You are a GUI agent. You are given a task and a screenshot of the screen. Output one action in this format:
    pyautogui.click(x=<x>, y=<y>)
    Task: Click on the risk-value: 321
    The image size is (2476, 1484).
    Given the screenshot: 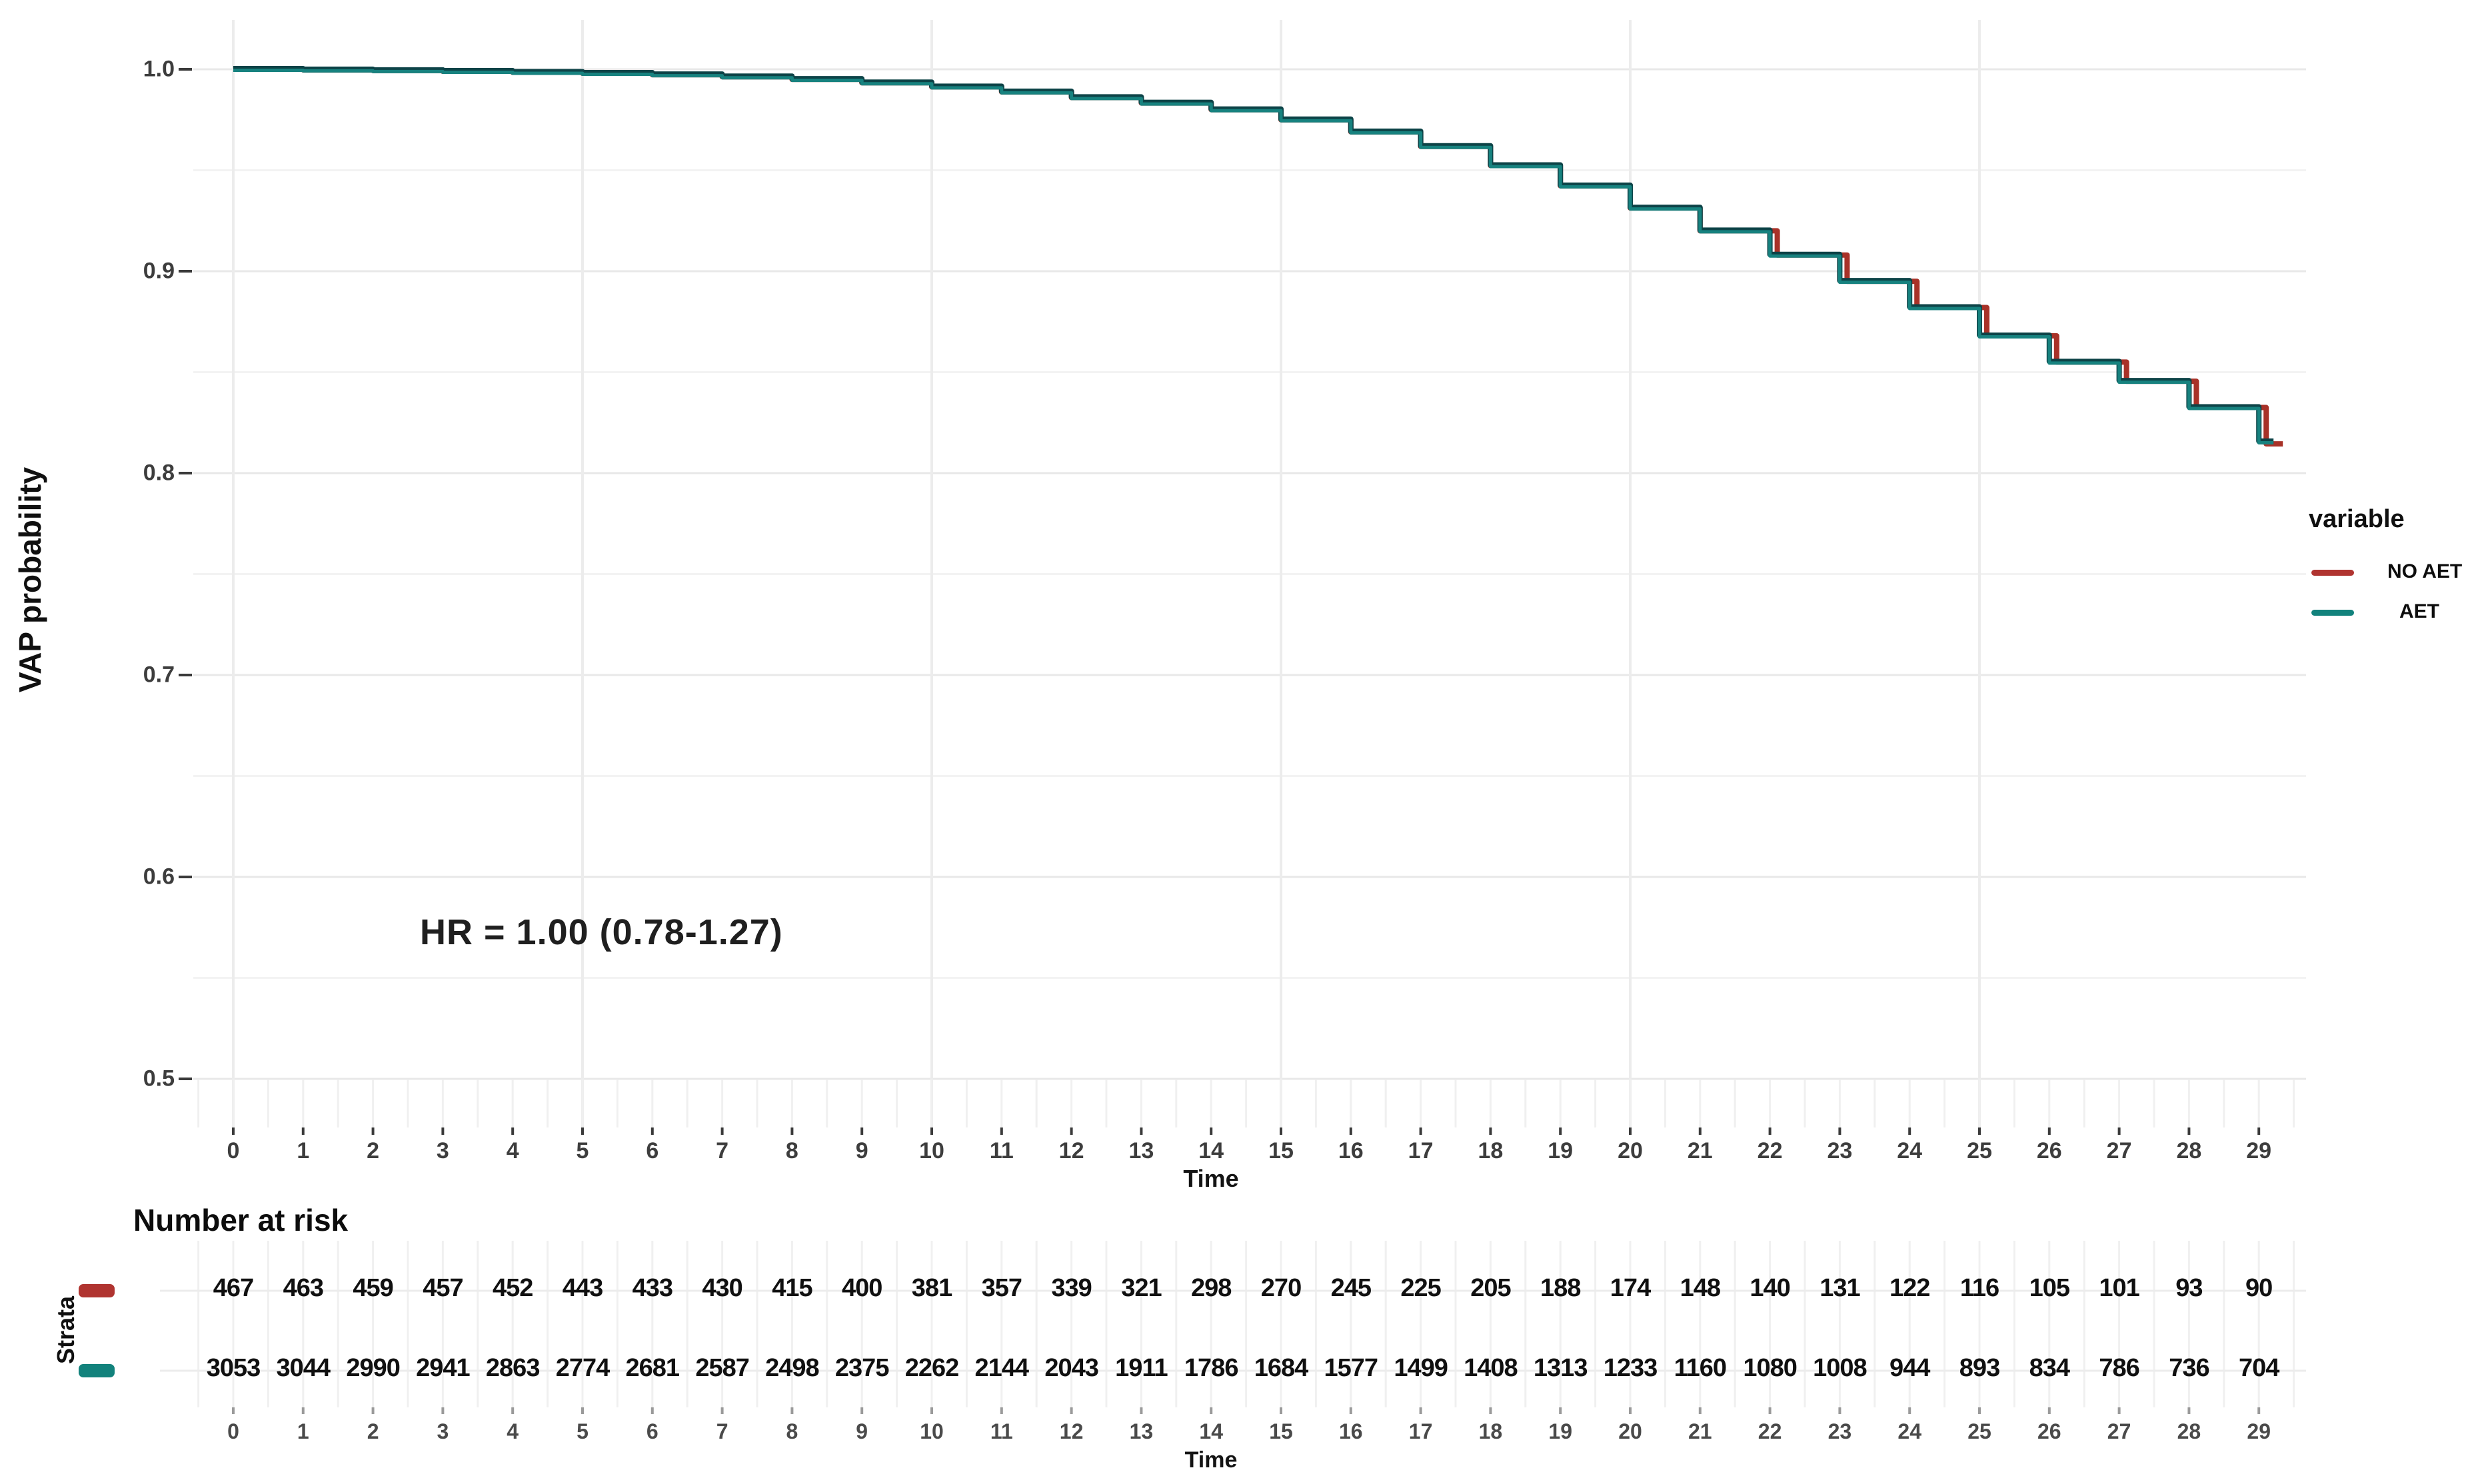 What is the action you would take?
    pyautogui.click(x=1141, y=1288)
    